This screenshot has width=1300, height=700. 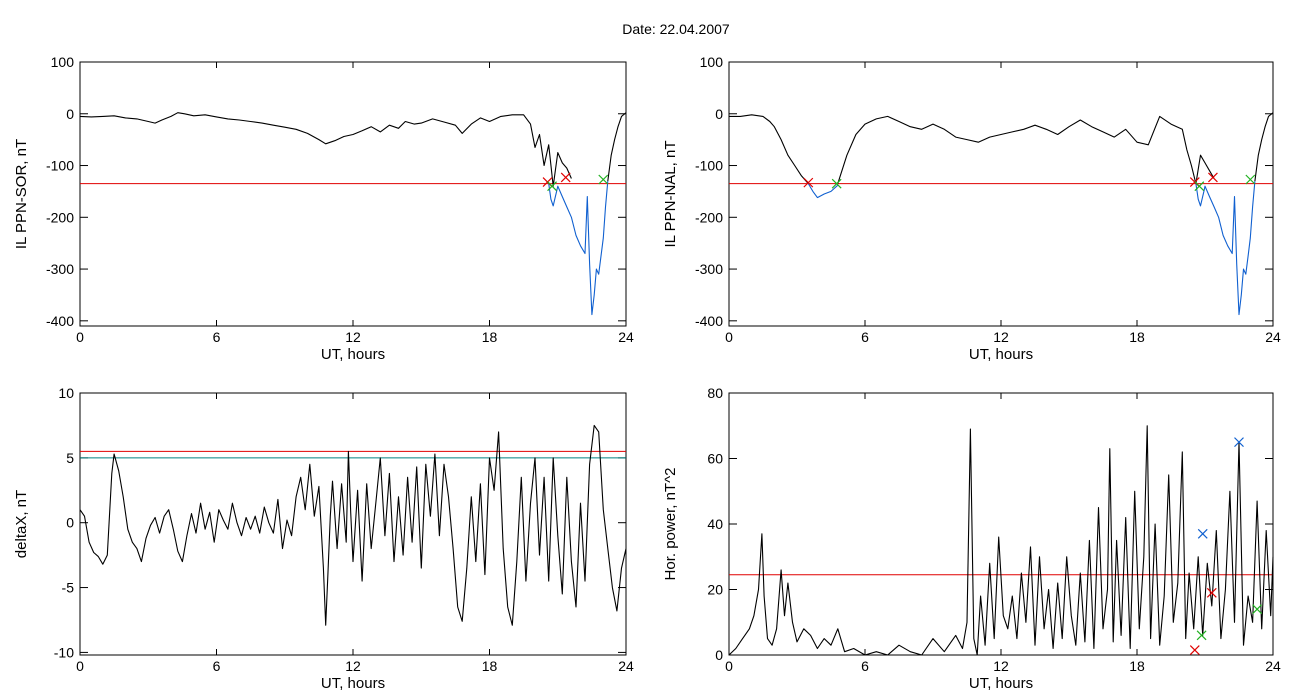 I want to click on y-tick-label: 40, so click(x=715, y=524).